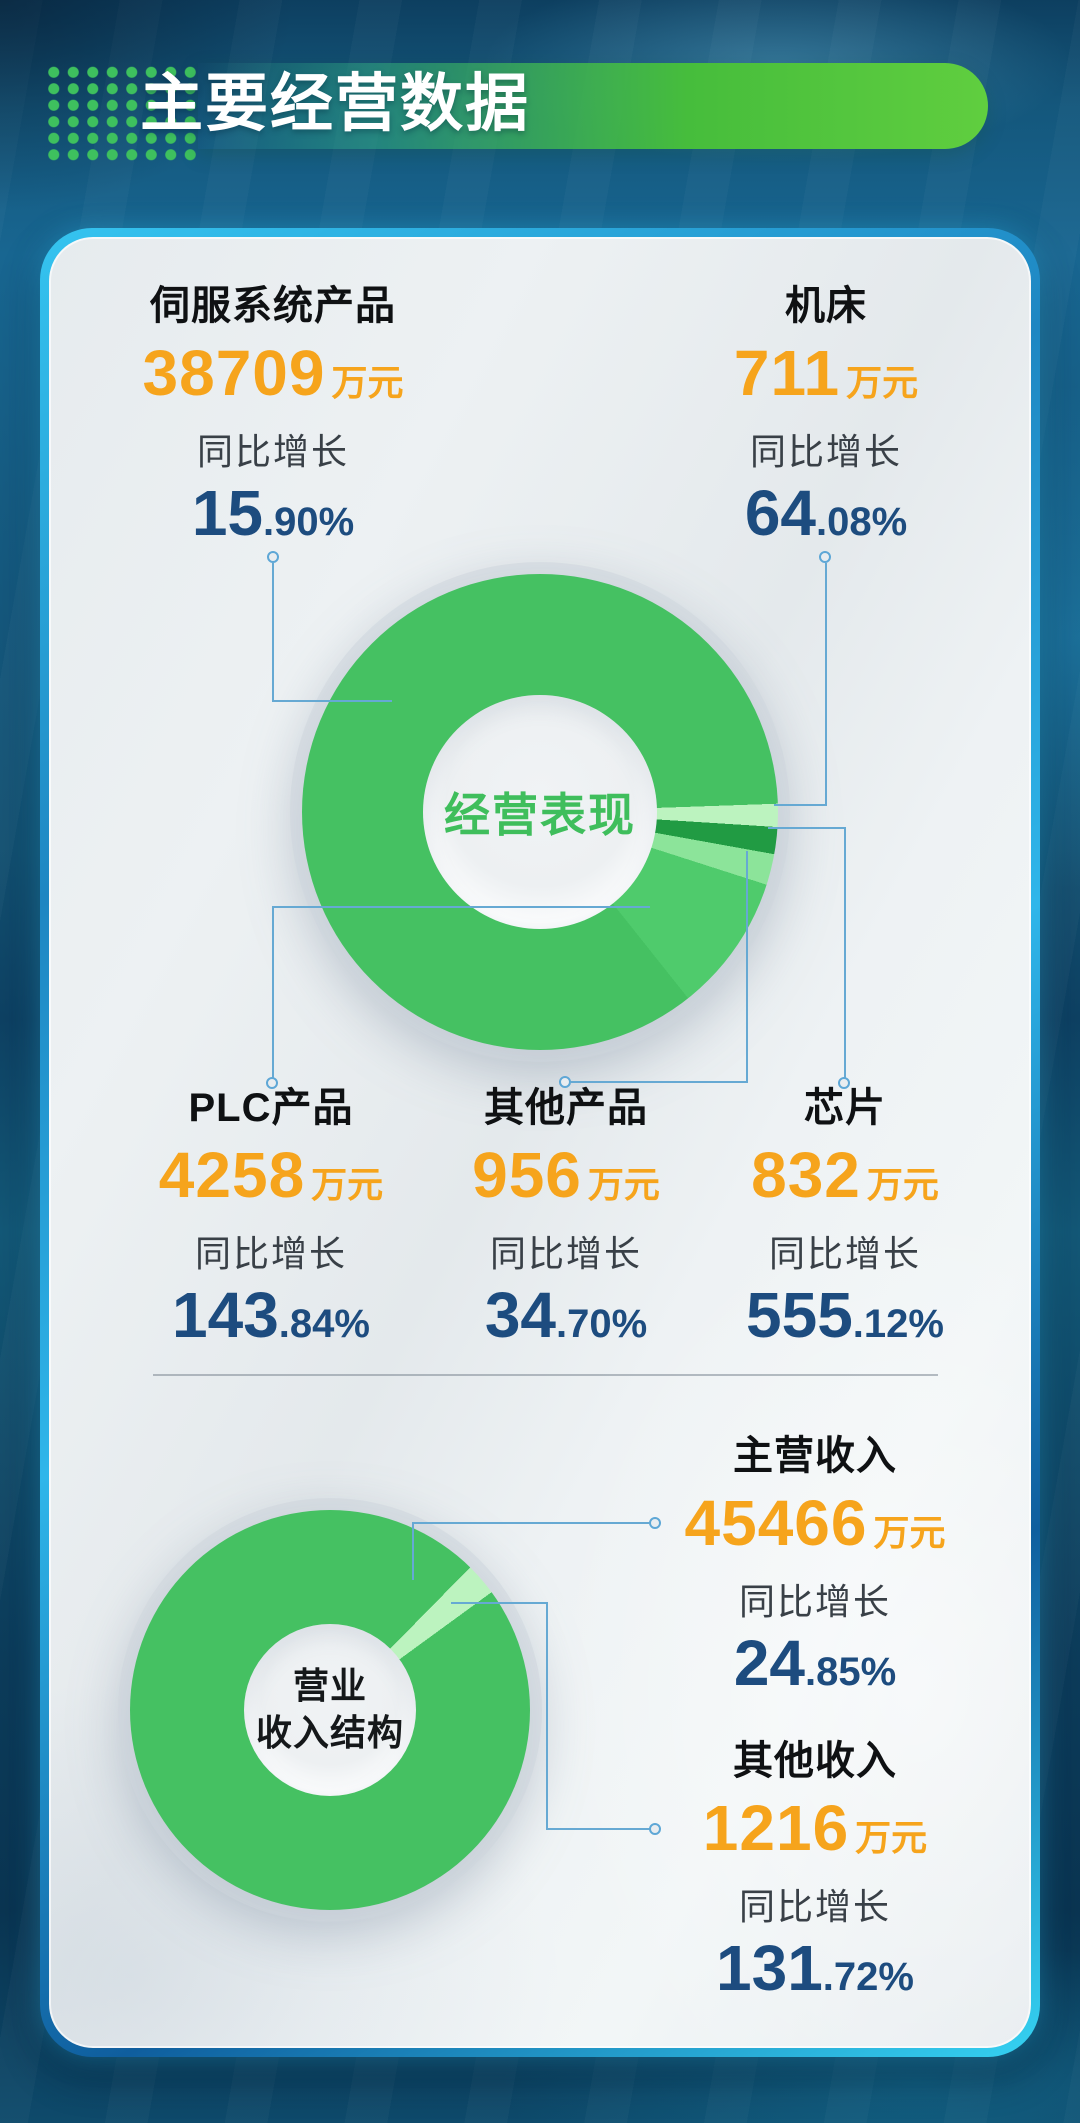 The width and height of the screenshot is (1080, 2123). Describe the element at coordinates (566, 1108) in the screenshot. I see `stat-label: 其他产品` at that location.